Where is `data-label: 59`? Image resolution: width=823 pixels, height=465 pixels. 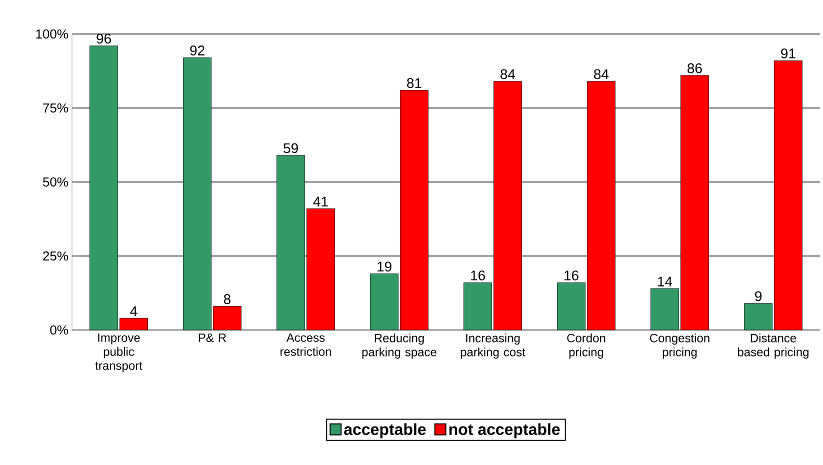 data-label: 59 is located at coordinates (291, 148).